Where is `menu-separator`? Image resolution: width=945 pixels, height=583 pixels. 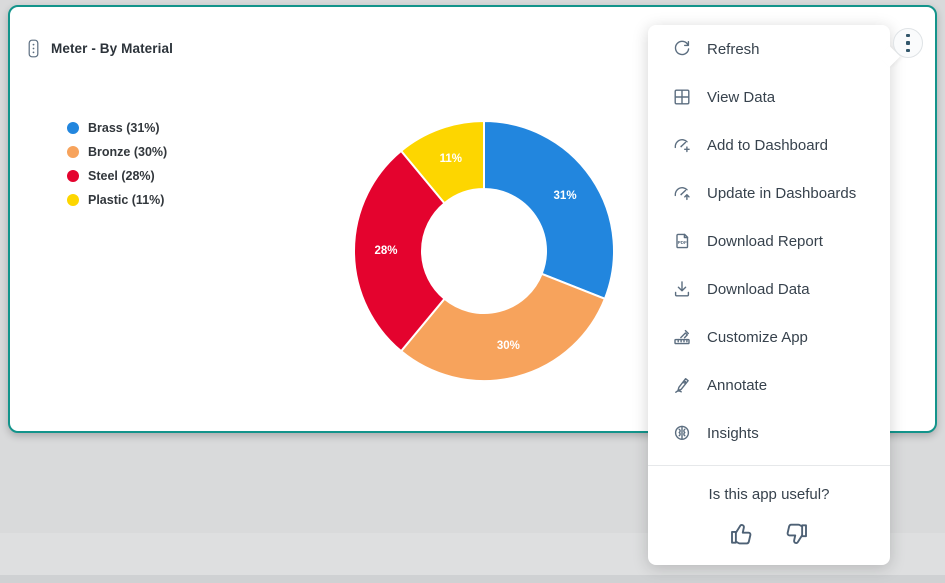 menu-separator is located at coordinates (769, 465).